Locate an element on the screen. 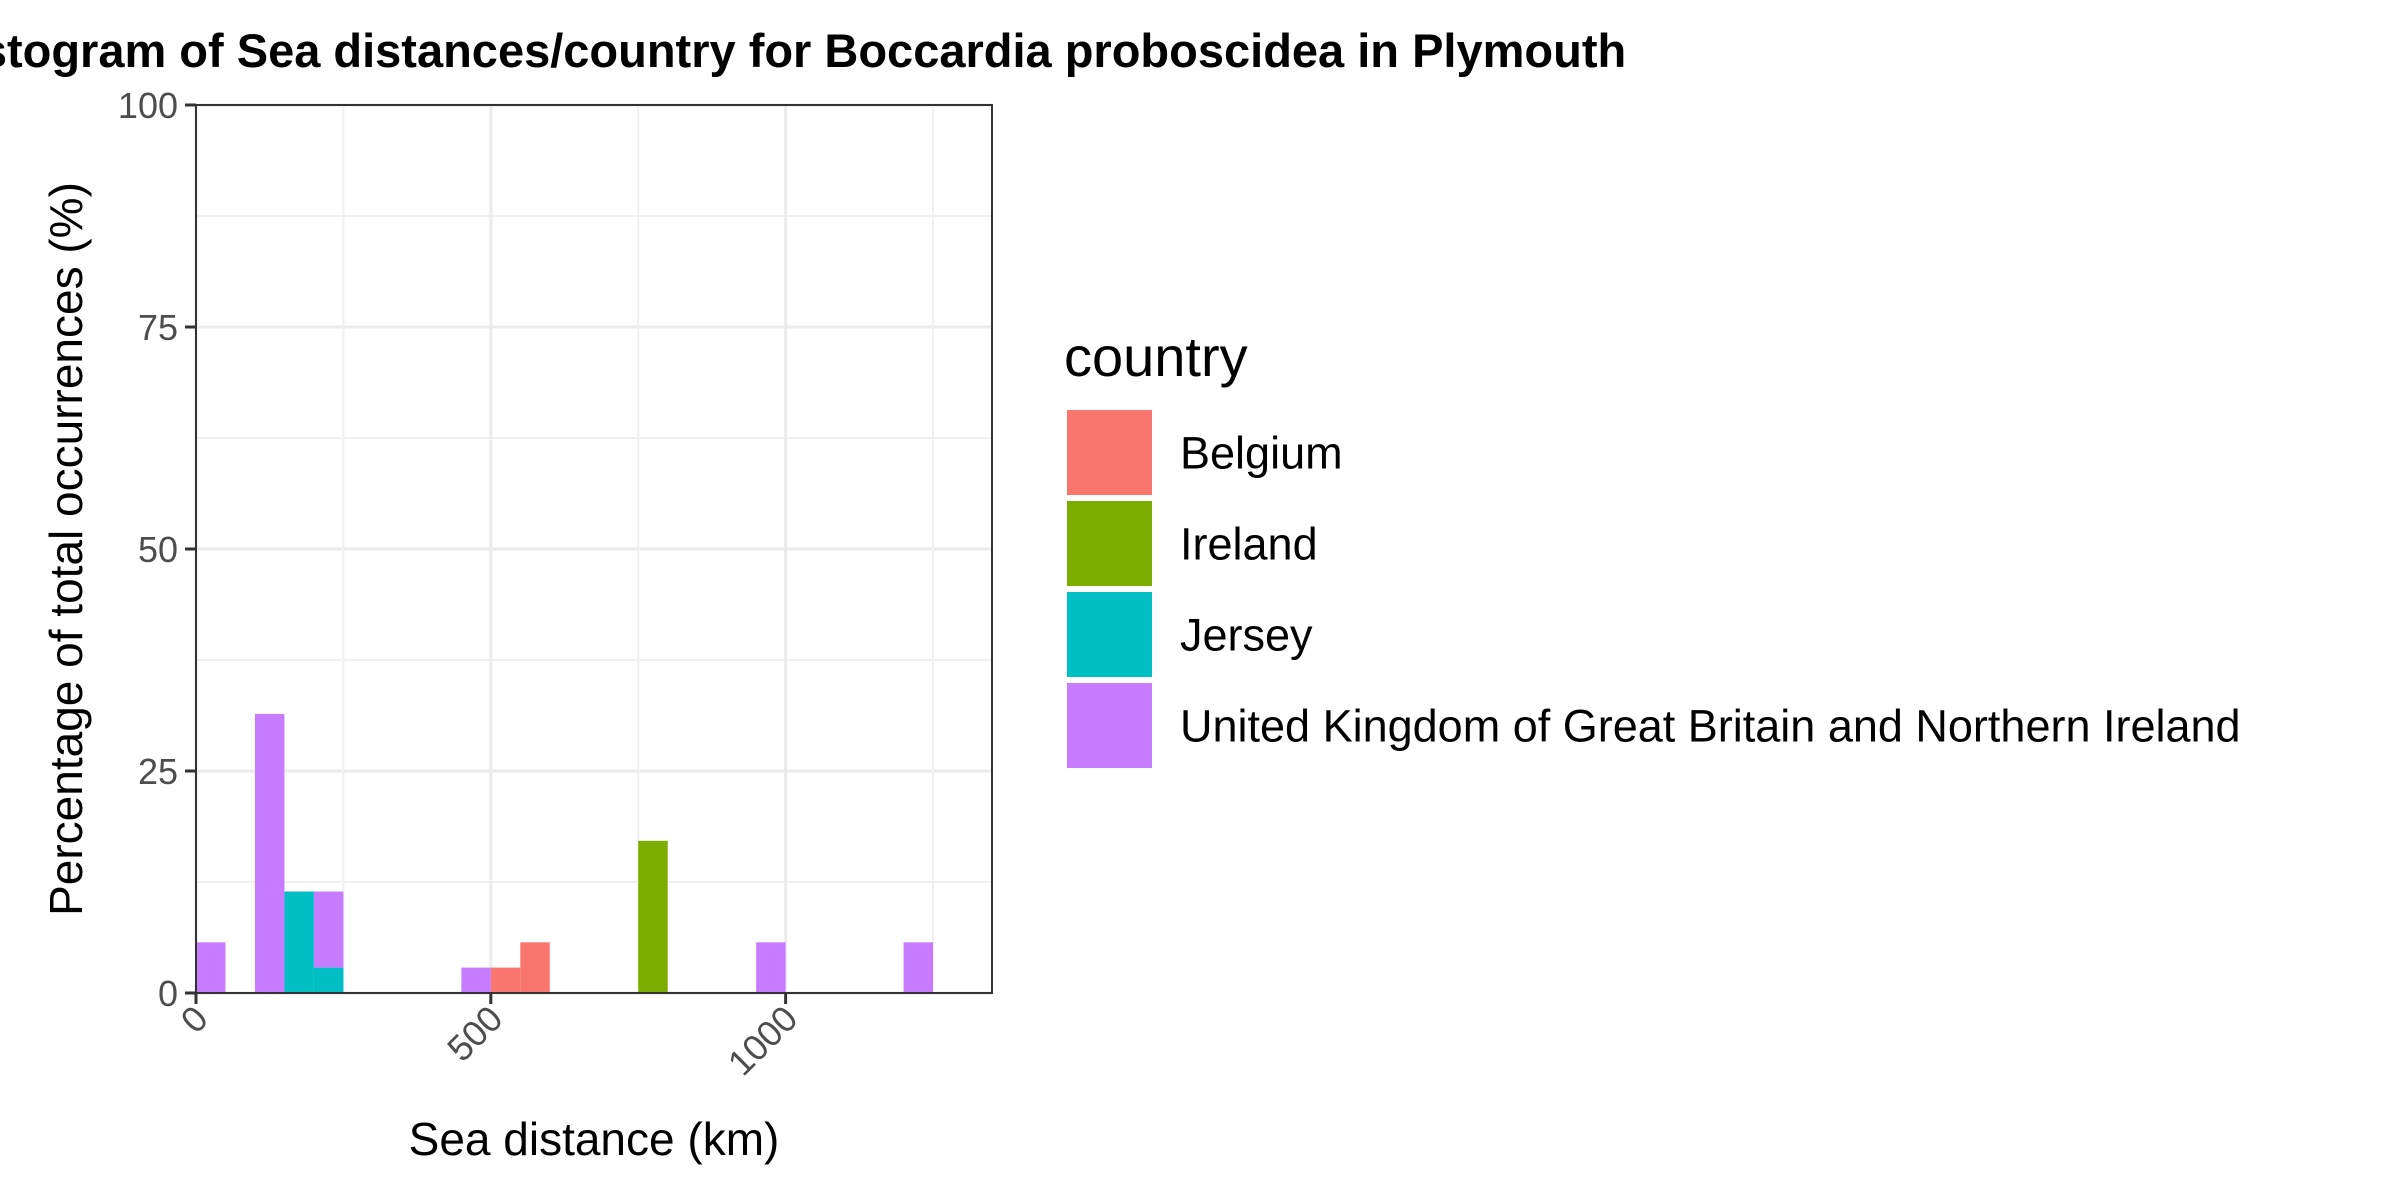  y-axis: 0 25 50 75 100 is located at coordinates (157, 549).